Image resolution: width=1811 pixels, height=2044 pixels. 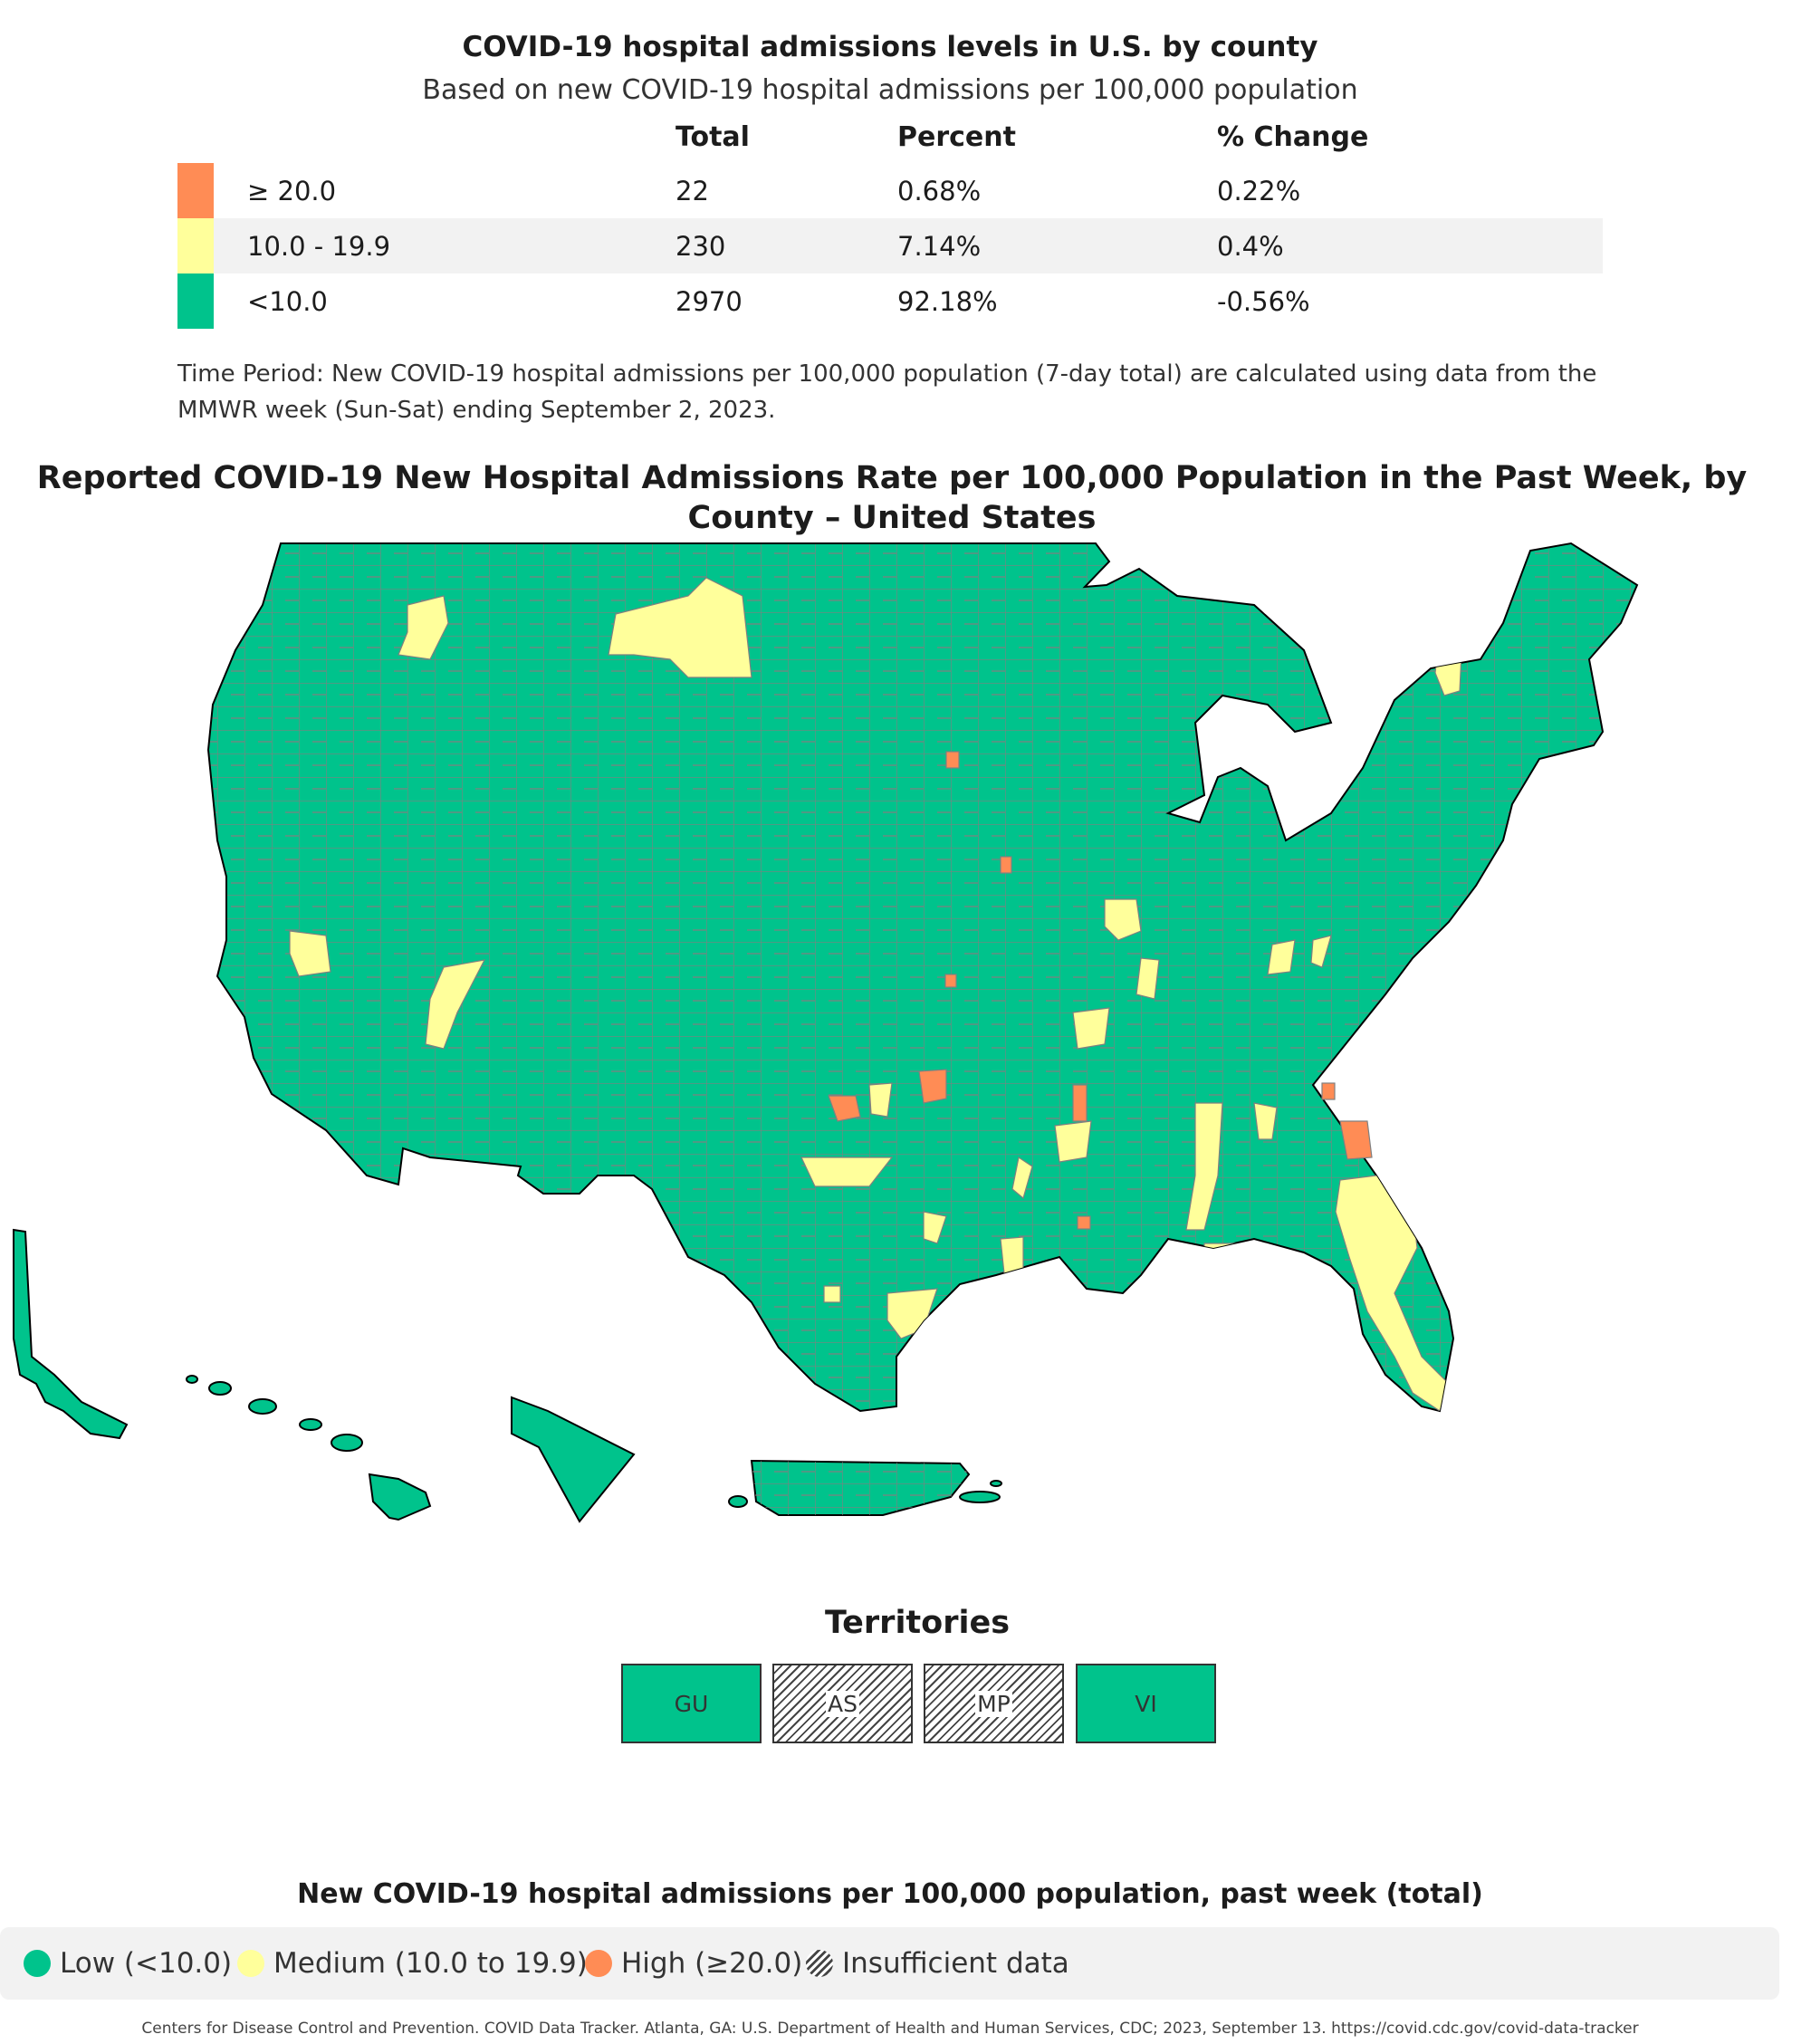 What do you see at coordinates (1293, 137) in the screenshot?
I see `header-change: % Change` at bounding box center [1293, 137].